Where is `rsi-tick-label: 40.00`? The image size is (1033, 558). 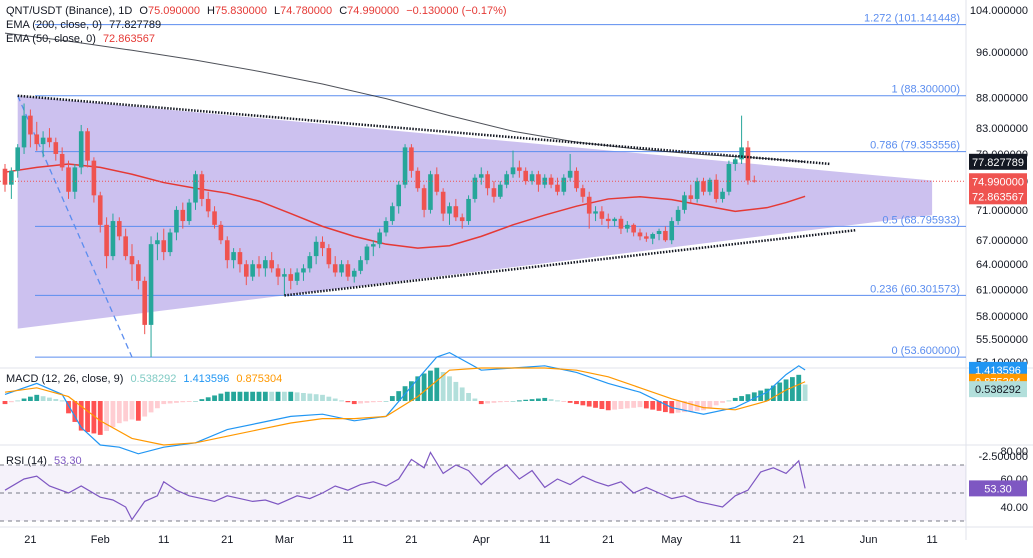
rsi-tick-label: 40.00 is located at coordinates (1014, 508).